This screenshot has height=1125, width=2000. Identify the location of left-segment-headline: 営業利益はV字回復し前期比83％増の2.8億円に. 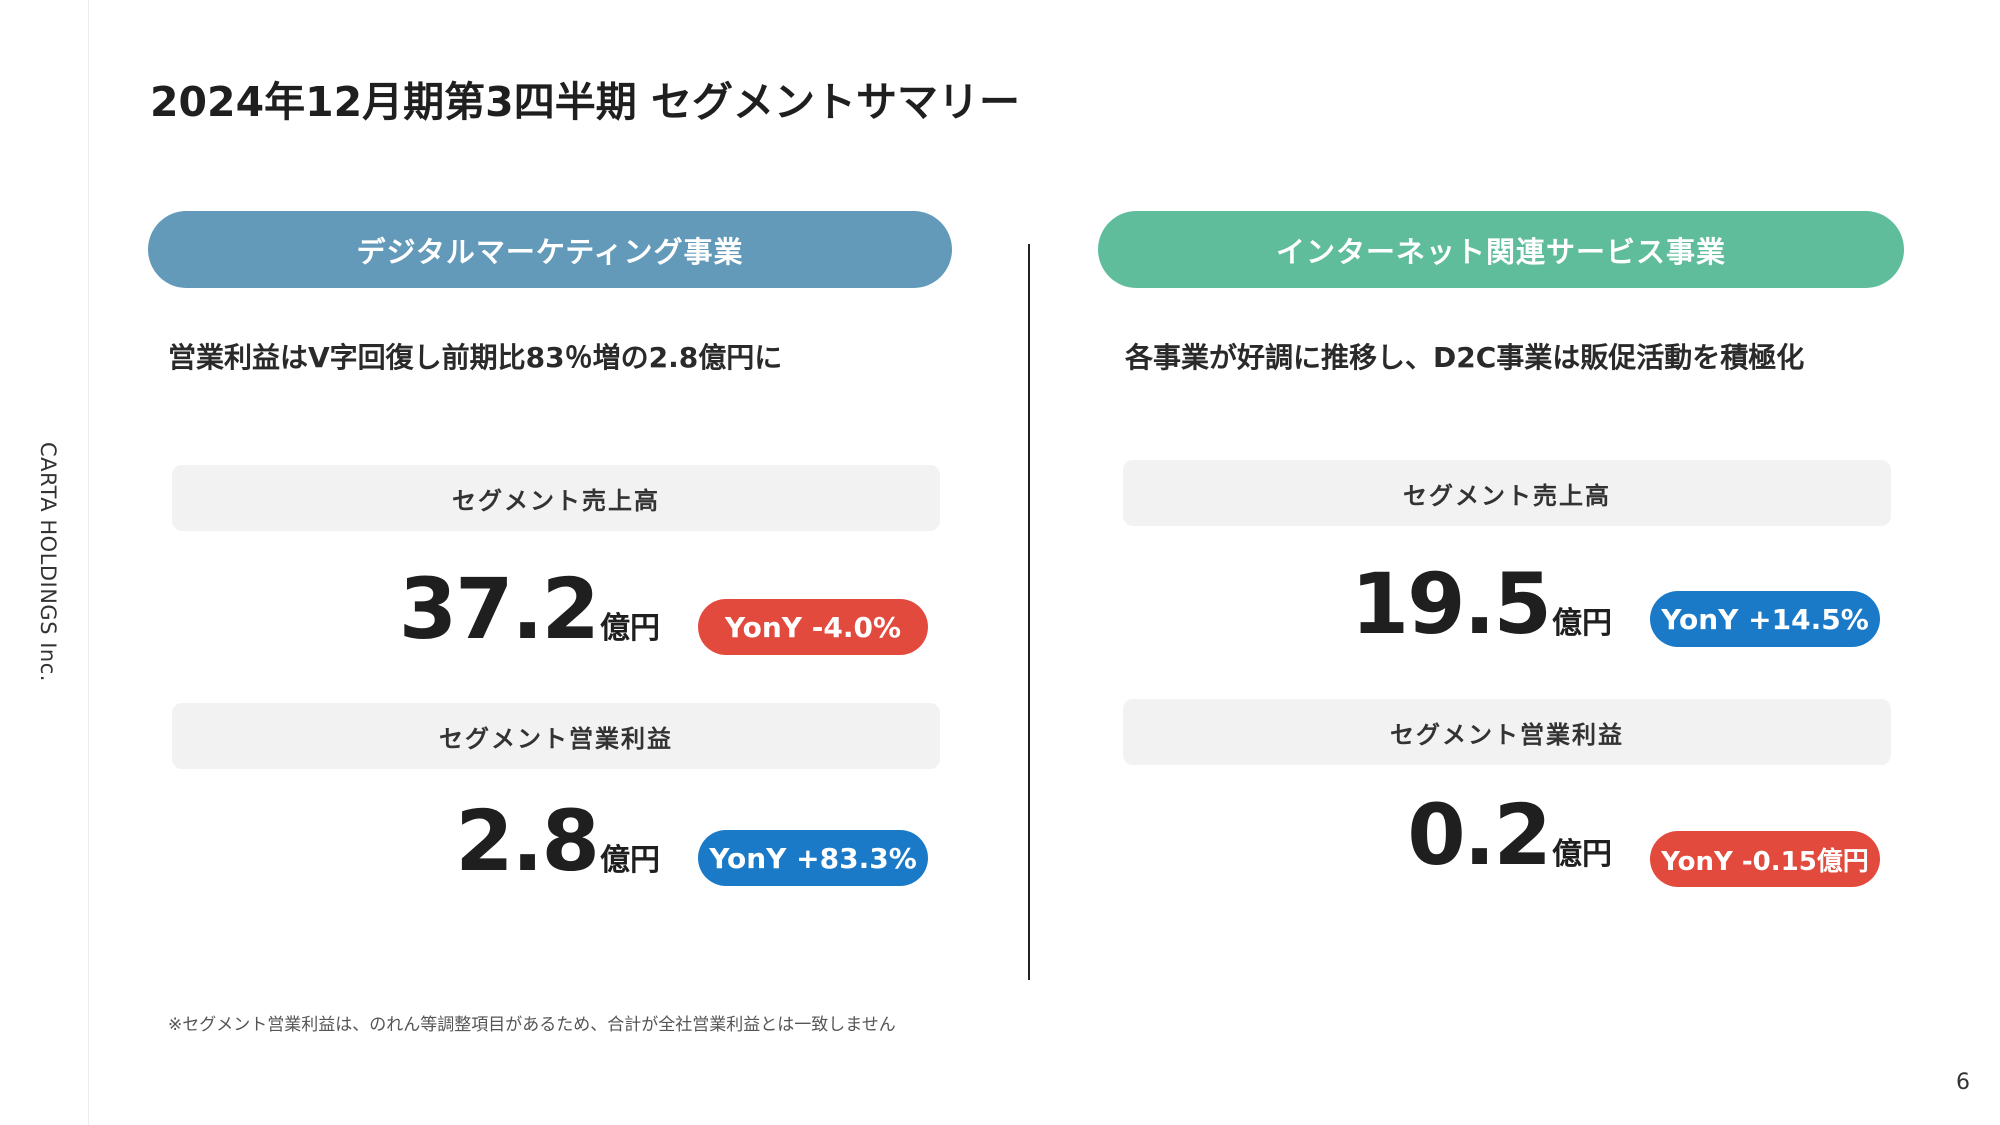
(475, 357).